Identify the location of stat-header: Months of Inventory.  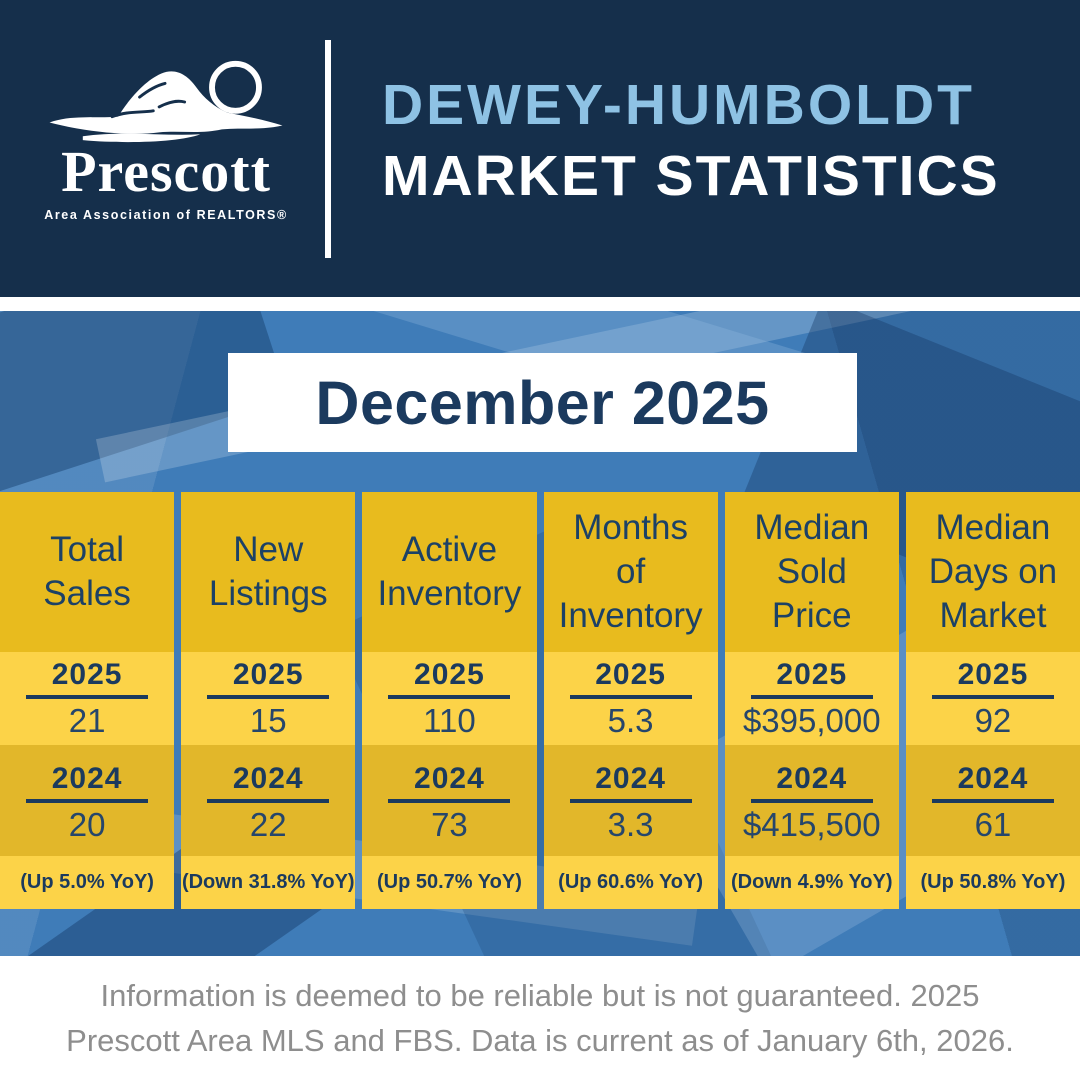
(630, 572).